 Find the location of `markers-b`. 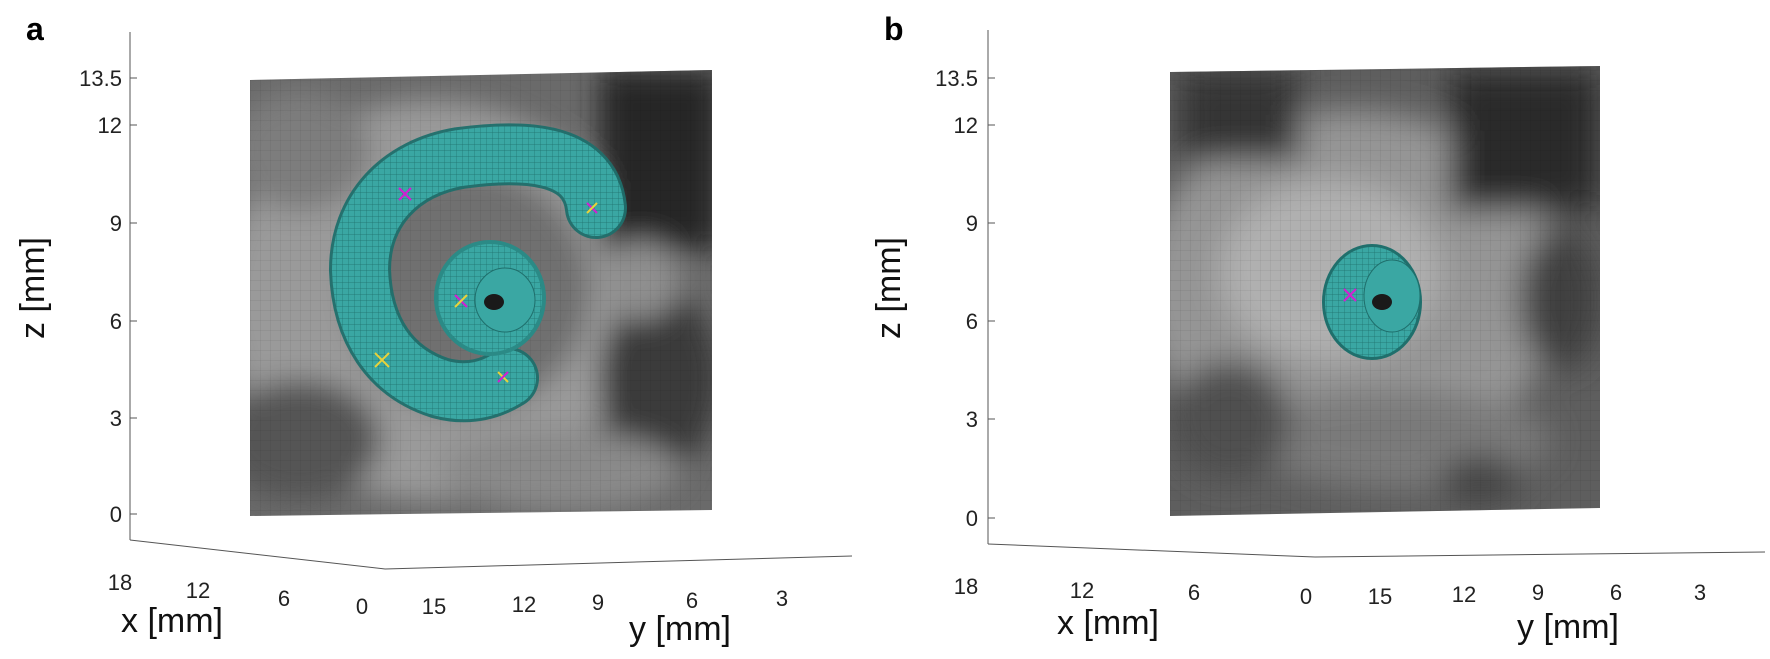

markers-b is located at coordinates (1350, 295).